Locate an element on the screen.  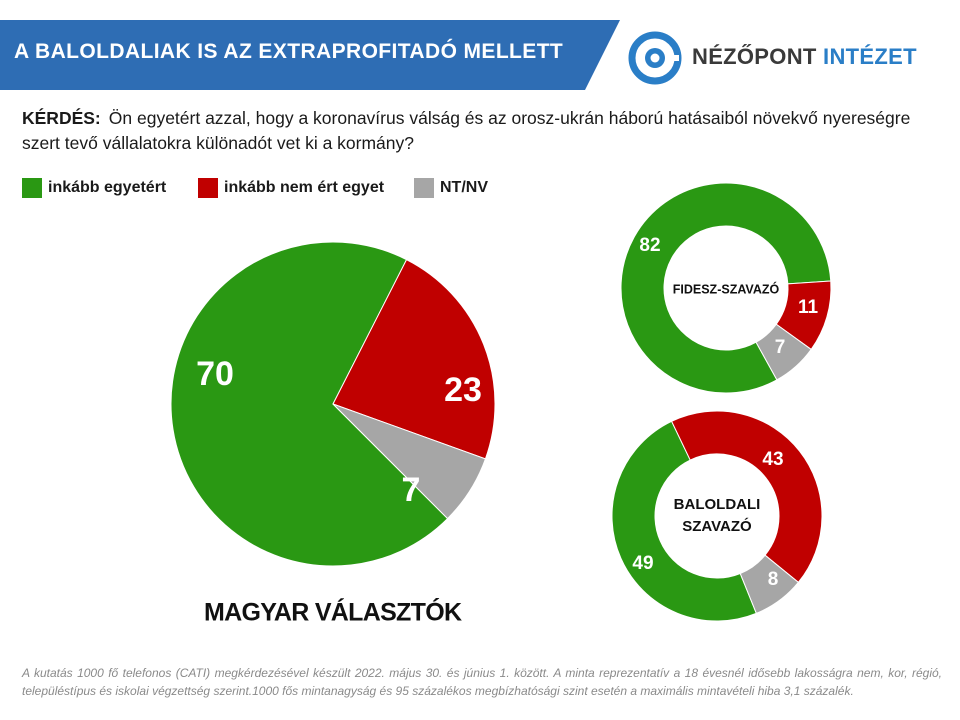
legend-swatch-agree is located at coordinates (32, 188).